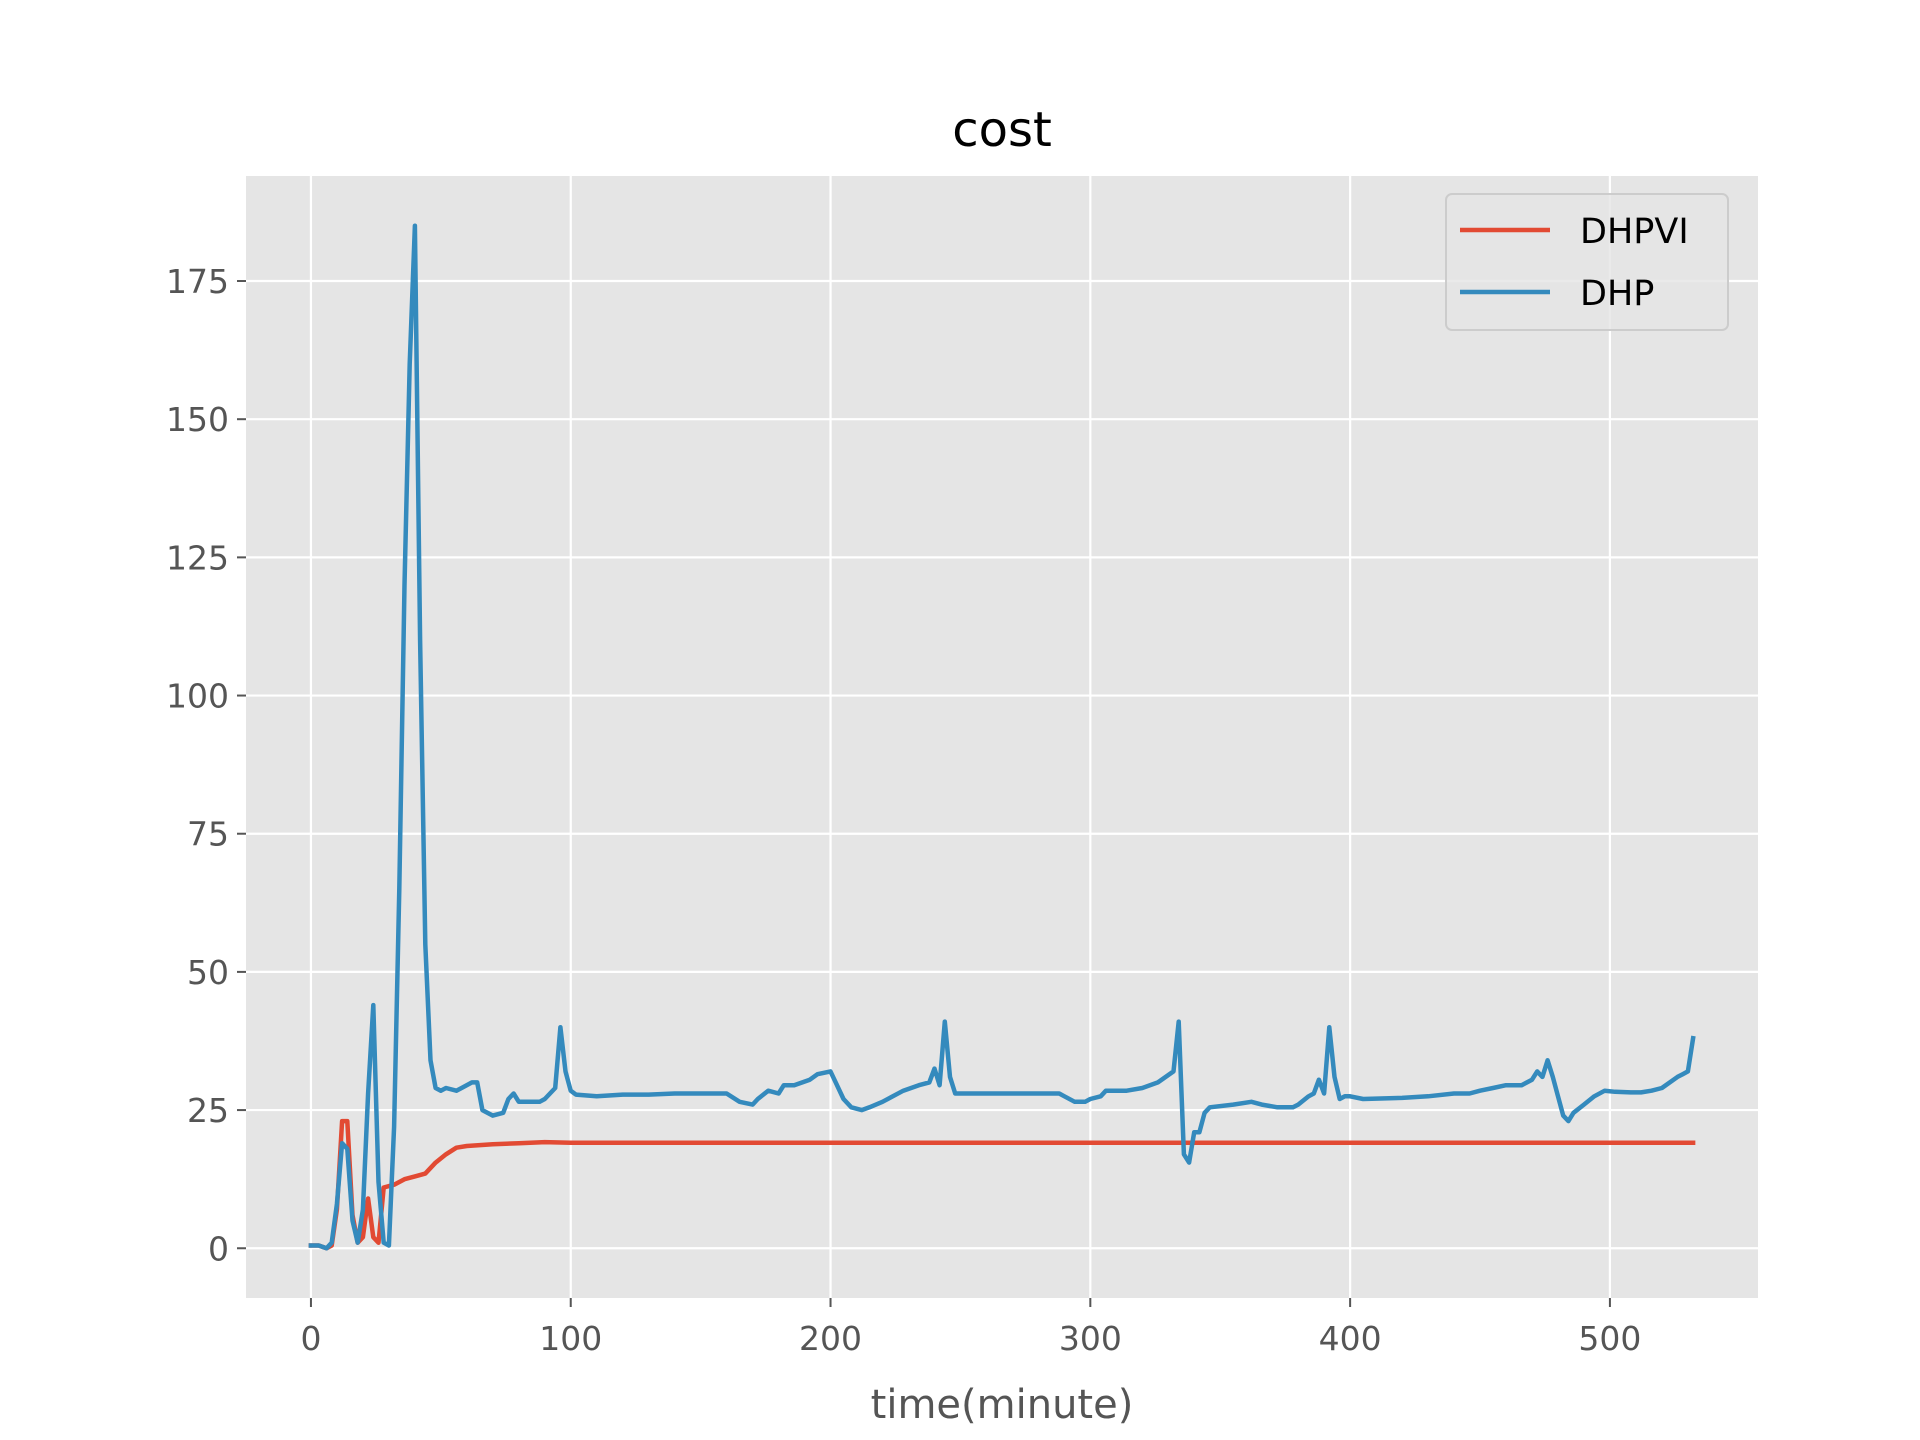 Image resolution: width=1920 pixels, height=1440 pixels. I want to click on y-tick-label: 75, so click(208, 834).